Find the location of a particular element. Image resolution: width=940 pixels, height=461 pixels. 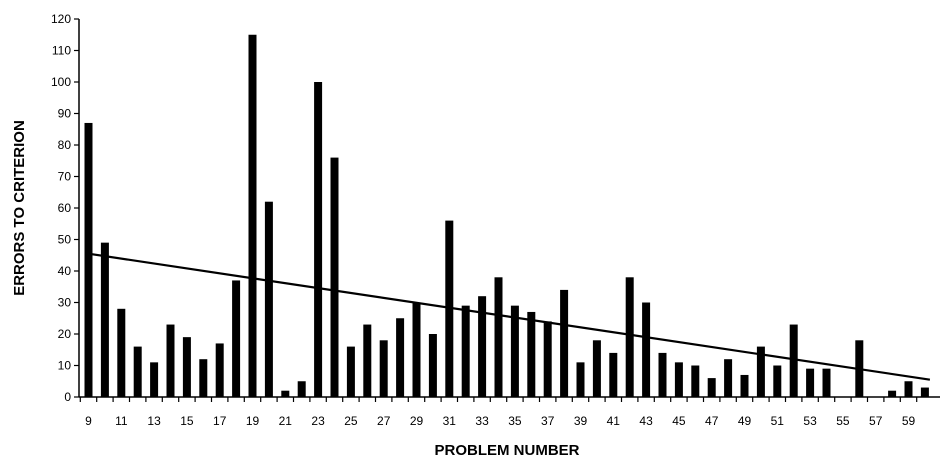

y-tick-label: 50 is located at coordinates (65, 240).